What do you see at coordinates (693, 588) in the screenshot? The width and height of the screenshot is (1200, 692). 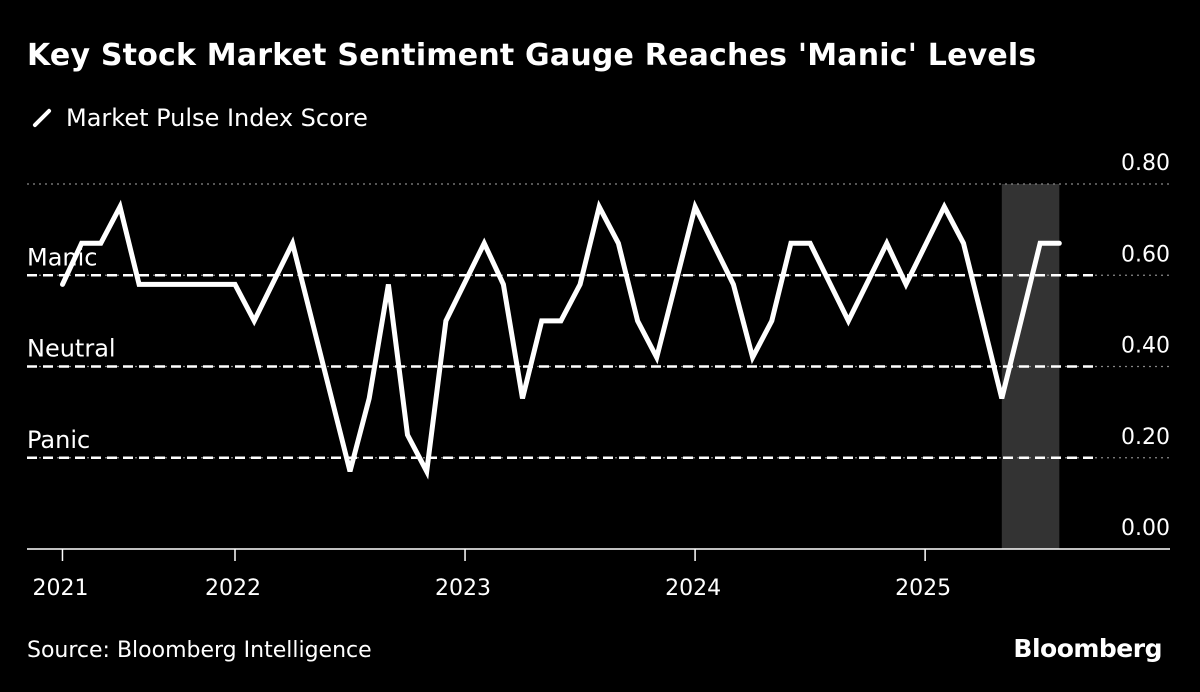 I see `x-tick-label: 2024` at bounding box center [693, 588].